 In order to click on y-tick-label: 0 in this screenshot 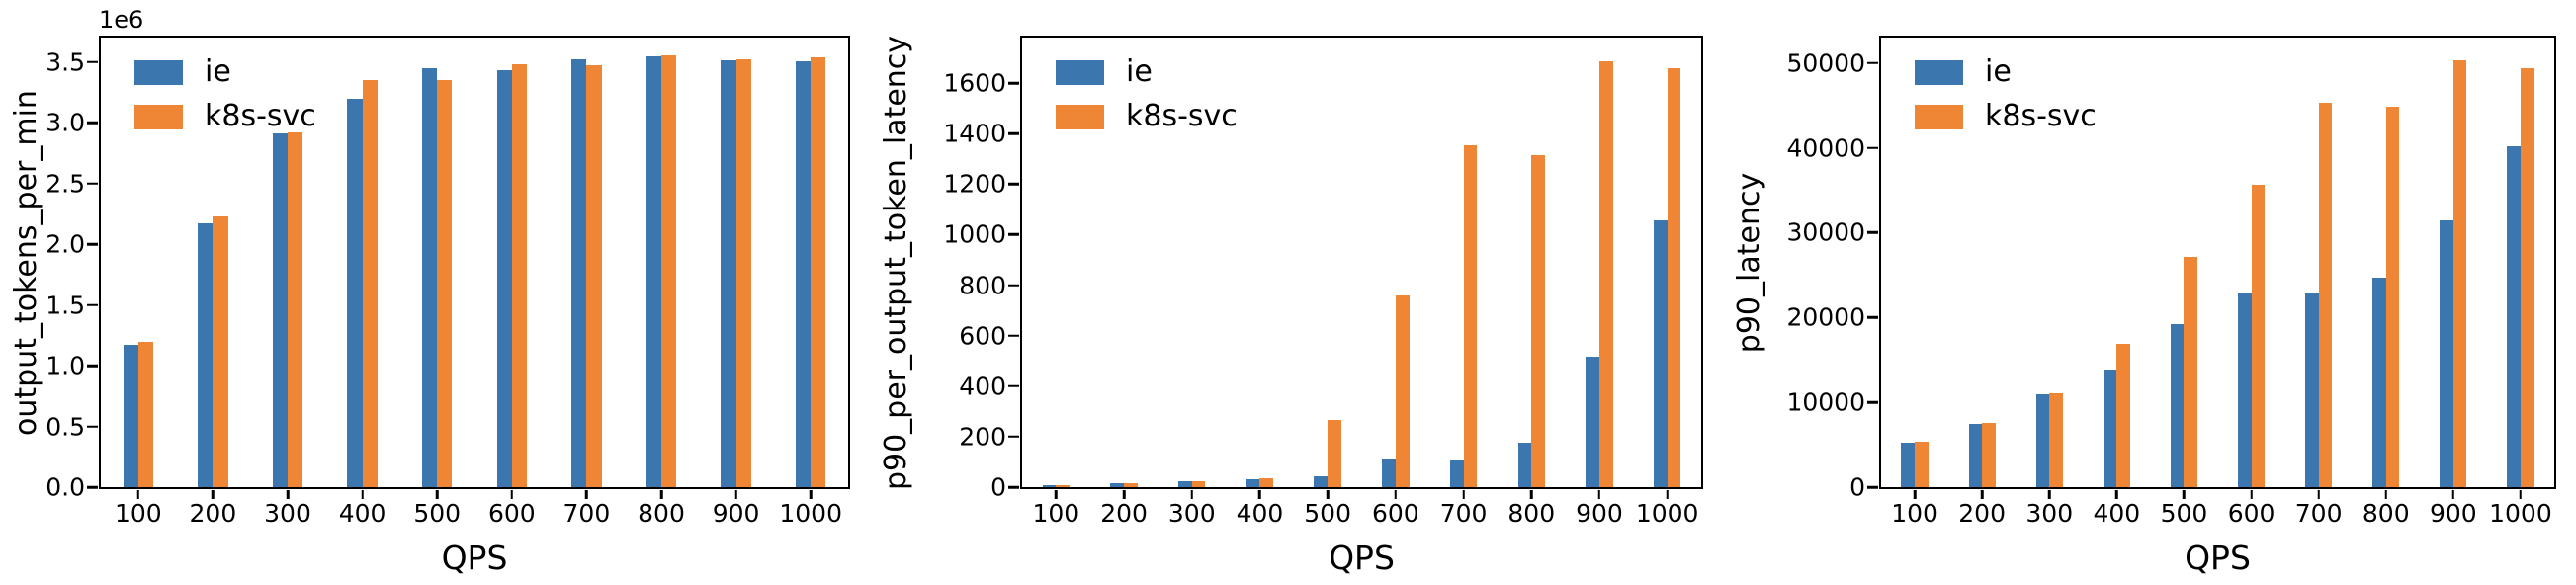, I will do `click(1857, 487)`.